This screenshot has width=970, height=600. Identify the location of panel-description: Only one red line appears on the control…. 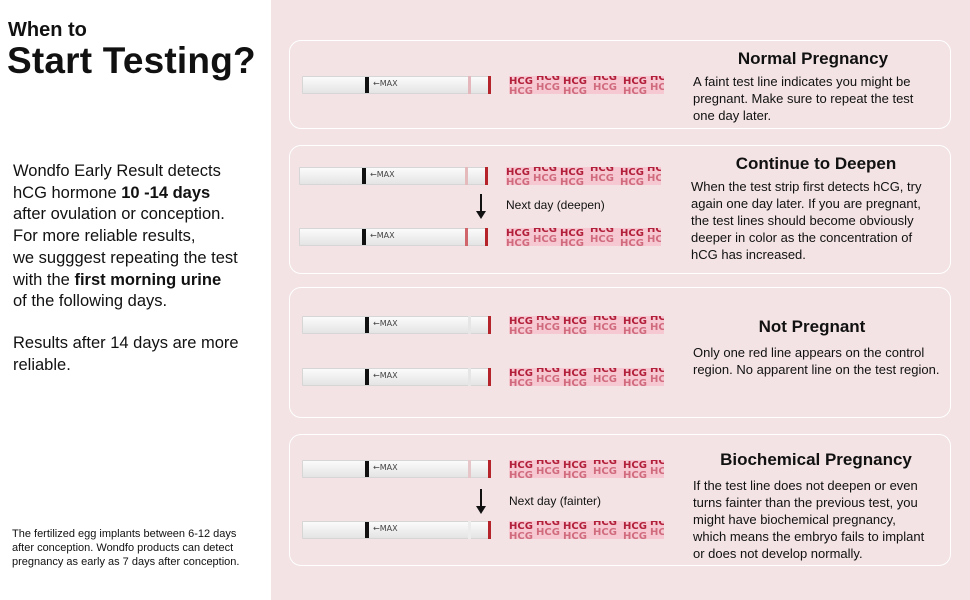
(816, 361).